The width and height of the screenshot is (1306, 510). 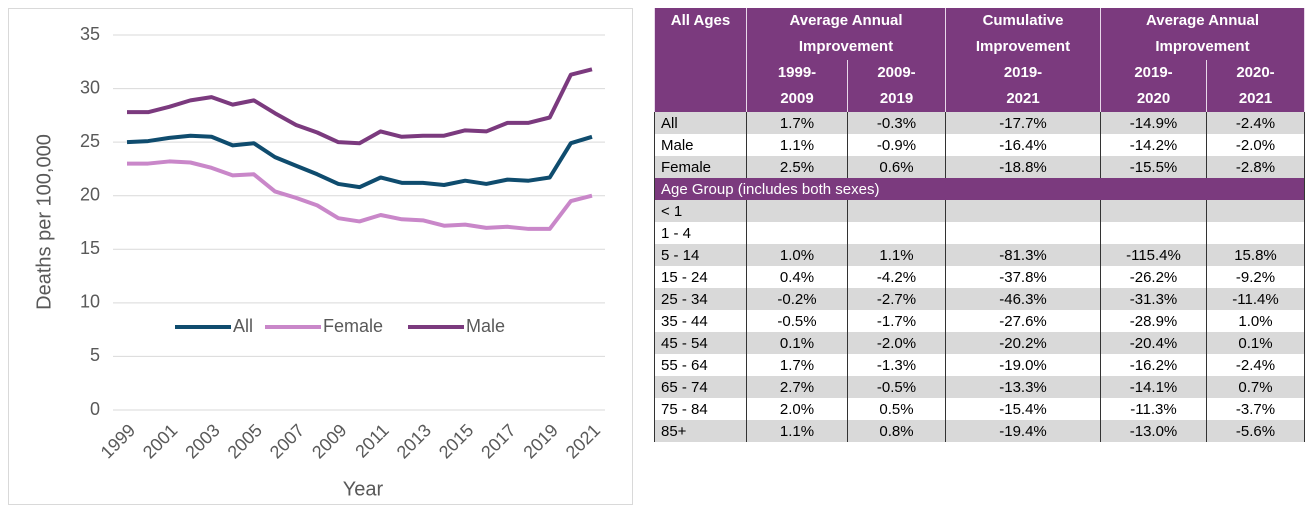 I want to click on section-label: Age Group (includes both sexes), so click(x=979, y=189).